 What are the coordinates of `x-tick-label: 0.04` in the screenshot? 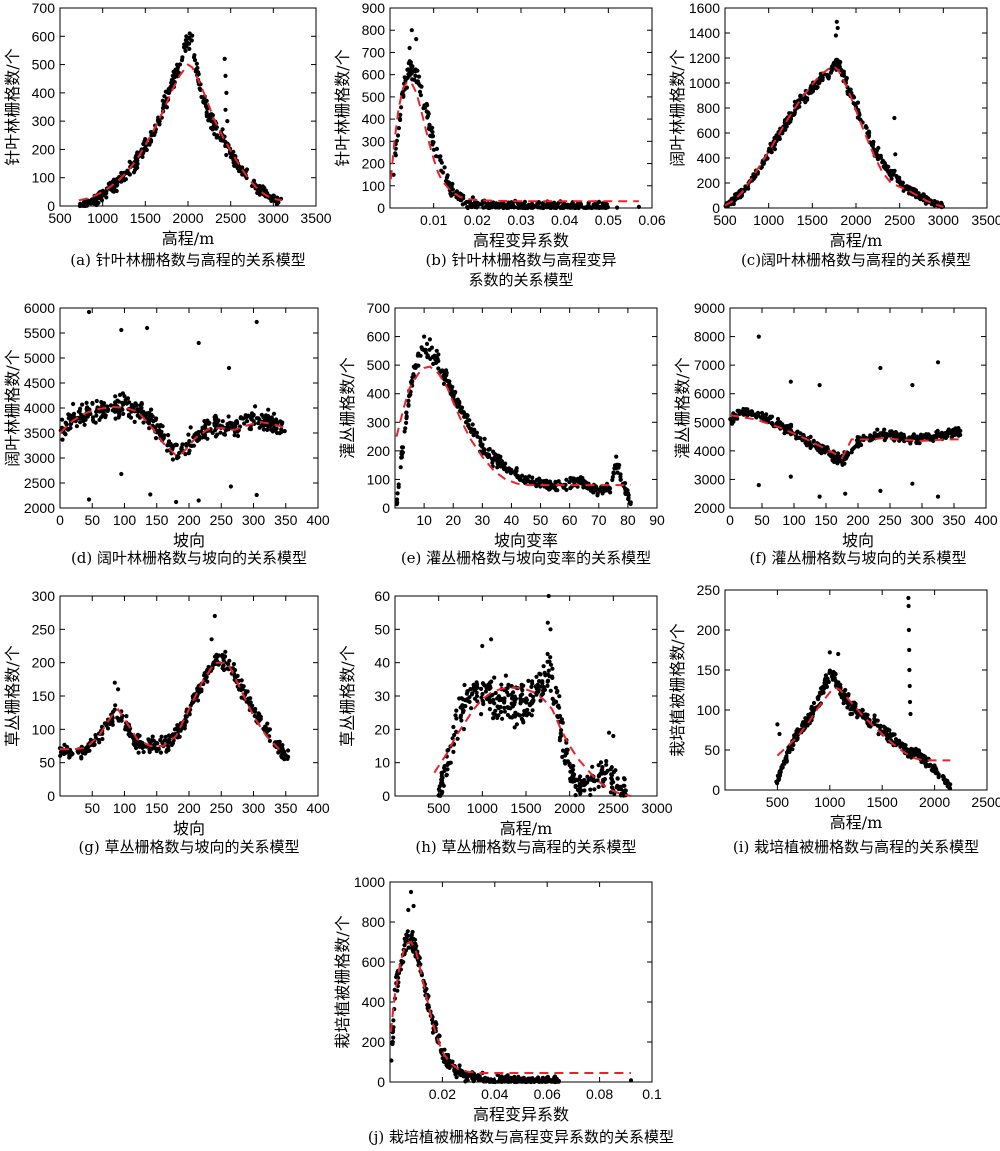 It's located at (494, 1094).